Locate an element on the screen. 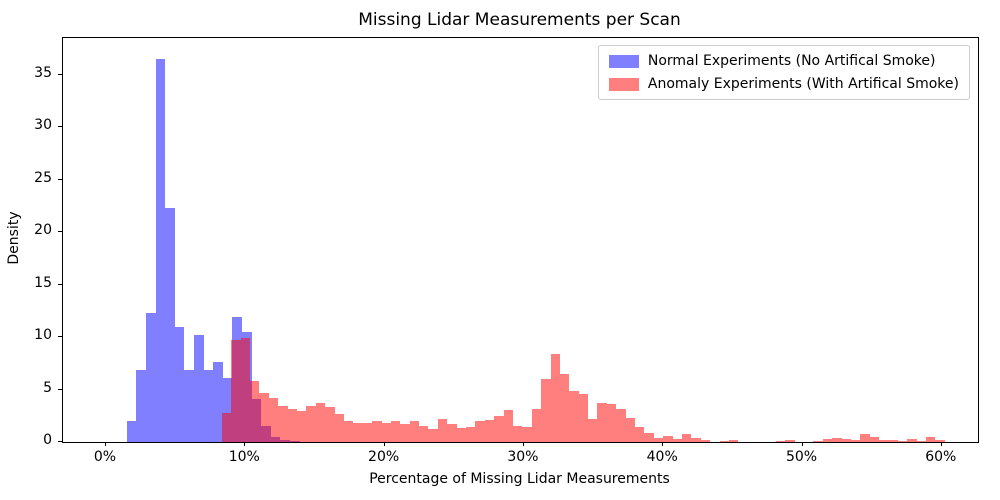  chart-title: Missing Lidar Measurements per Scan is located at coordinates (519, 20).